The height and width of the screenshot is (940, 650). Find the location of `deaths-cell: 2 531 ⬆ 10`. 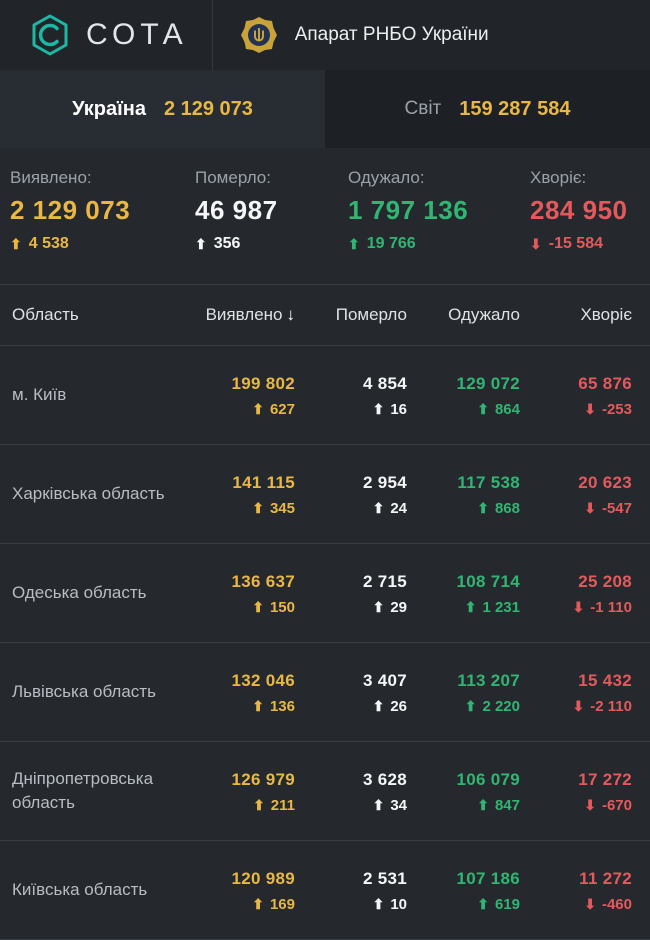

deaths-cell: 2 531 ⬆ 10 is located at coordinates (351, 890).